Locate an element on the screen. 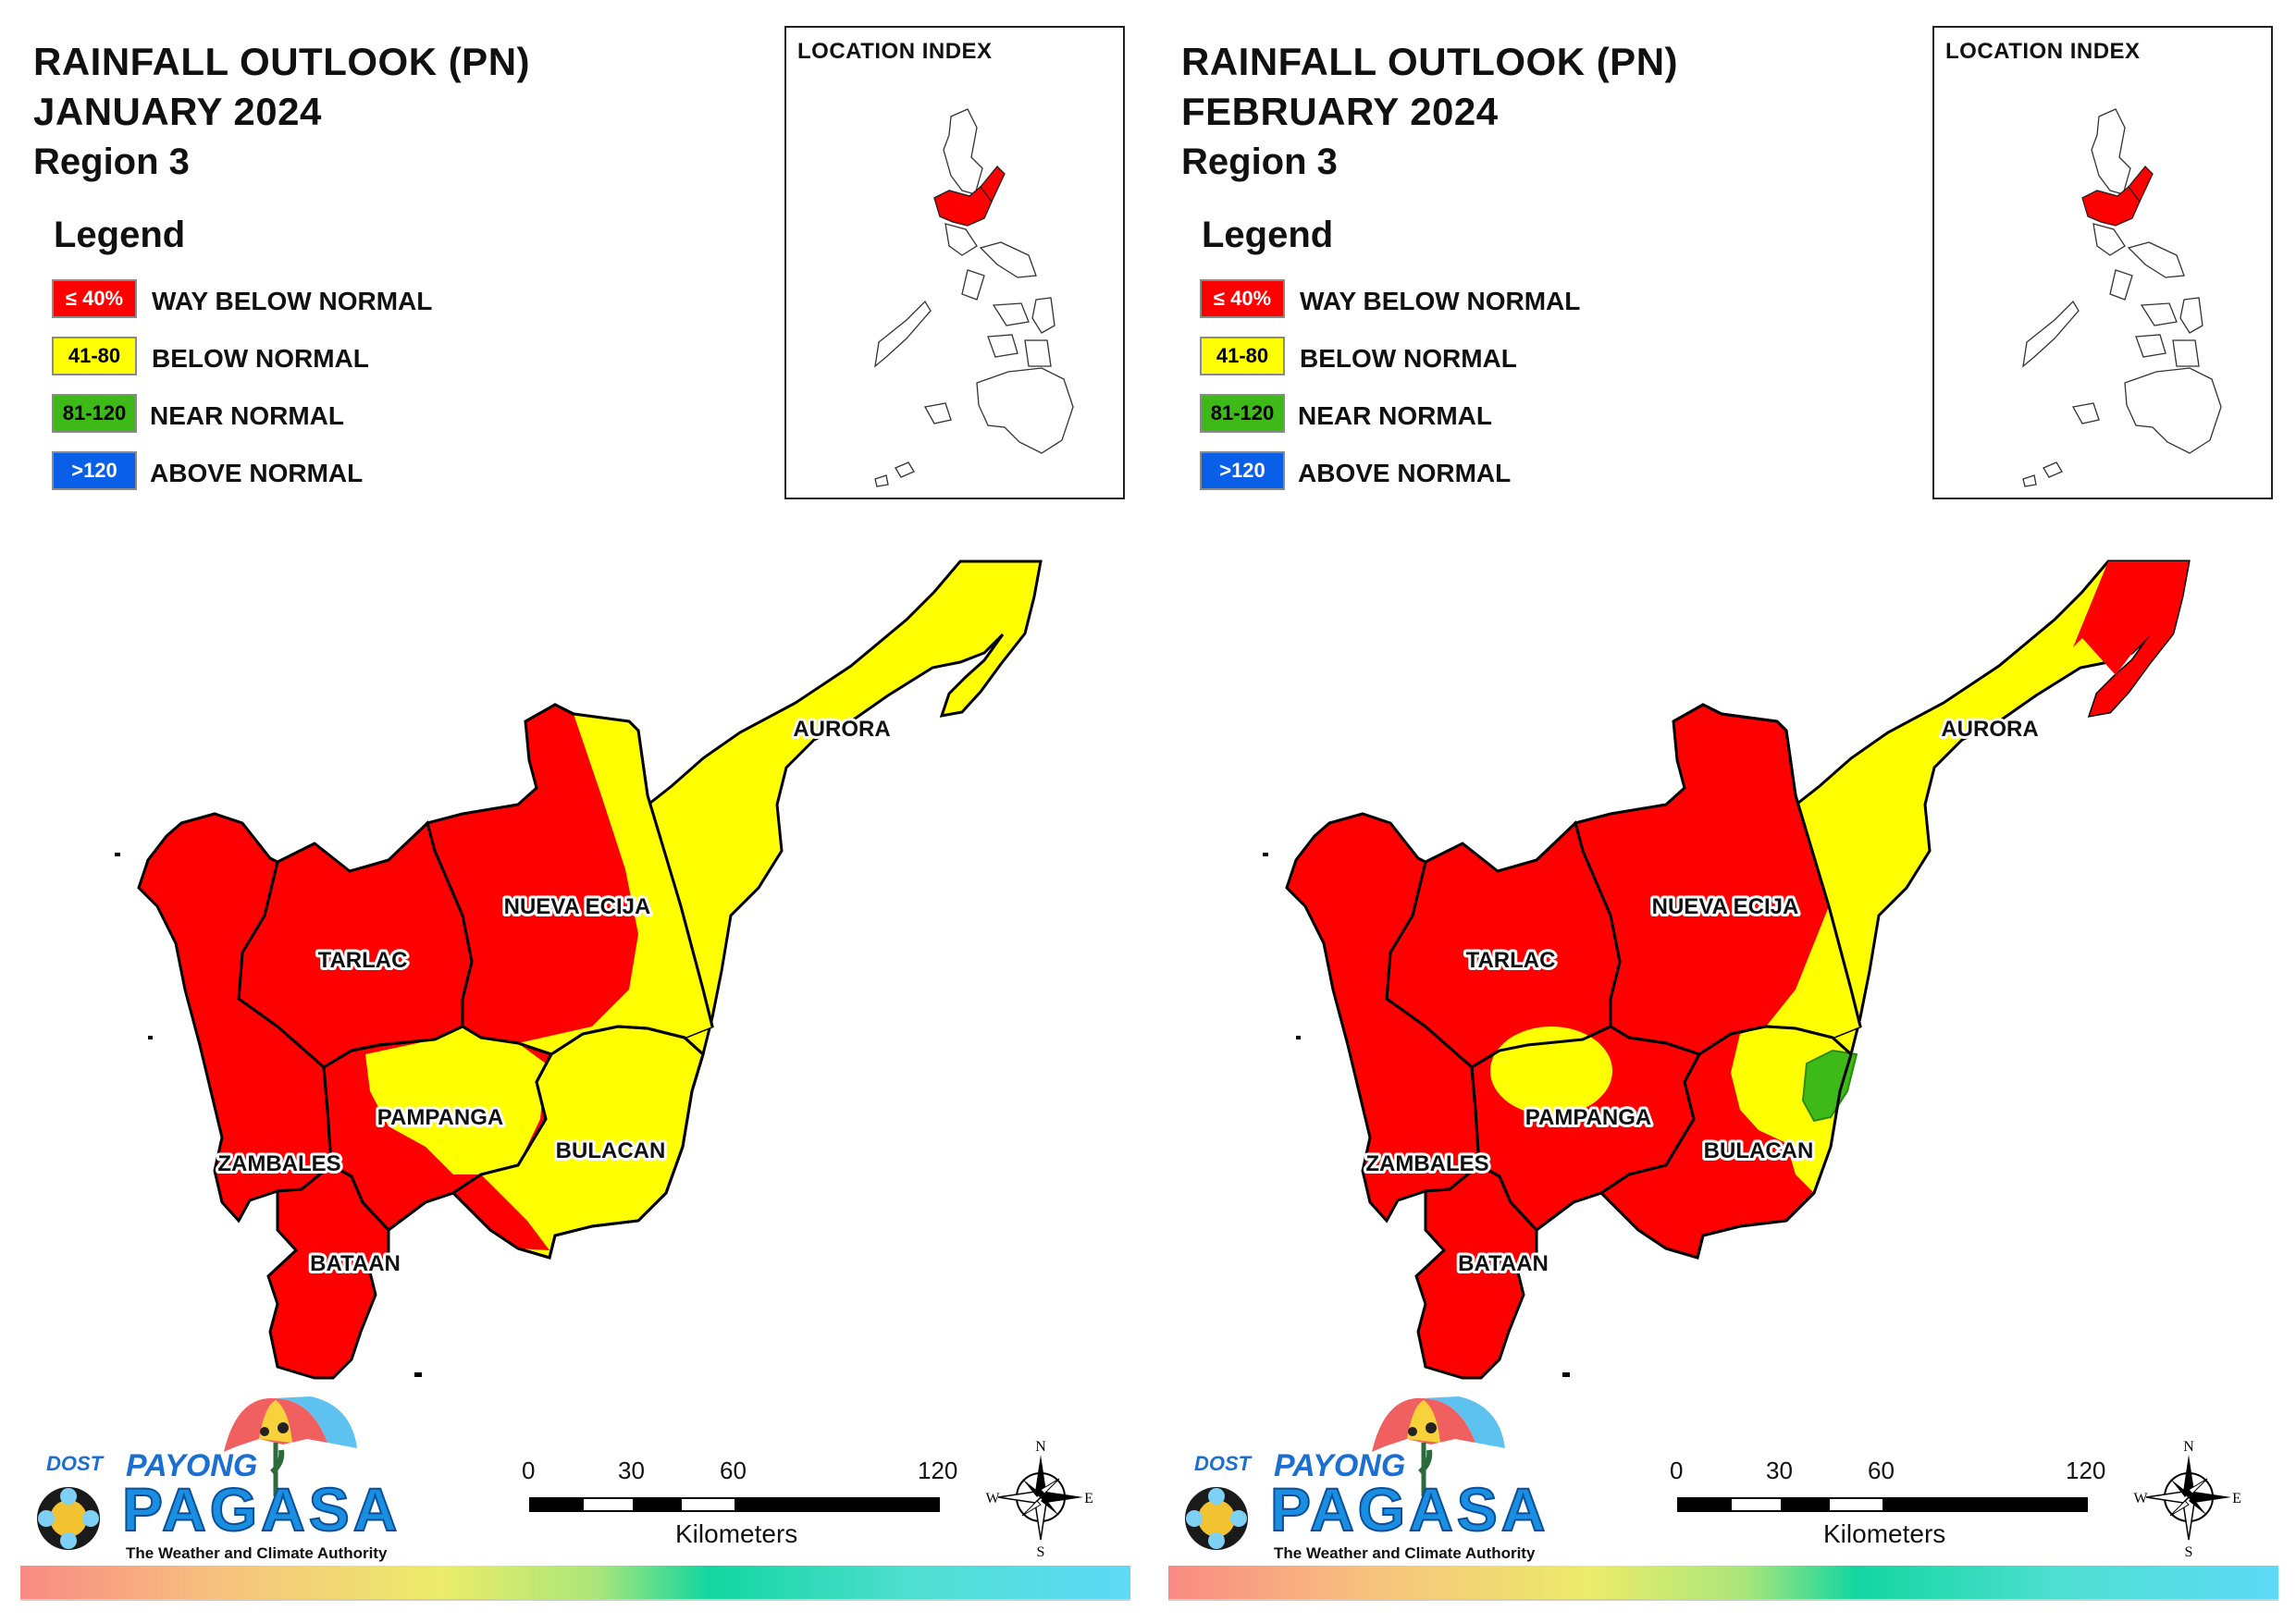 This screenshot has width=2296, height=1623. title-month: FEBRUARY 2024 is located at coordinates (1340, 111).